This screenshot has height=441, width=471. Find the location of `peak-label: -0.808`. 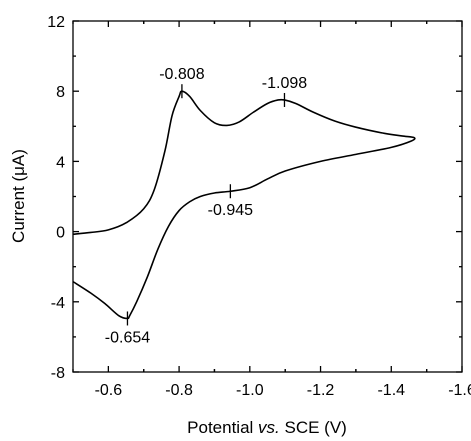

peak-label: -0.808 is located at coordinates (181, 74).